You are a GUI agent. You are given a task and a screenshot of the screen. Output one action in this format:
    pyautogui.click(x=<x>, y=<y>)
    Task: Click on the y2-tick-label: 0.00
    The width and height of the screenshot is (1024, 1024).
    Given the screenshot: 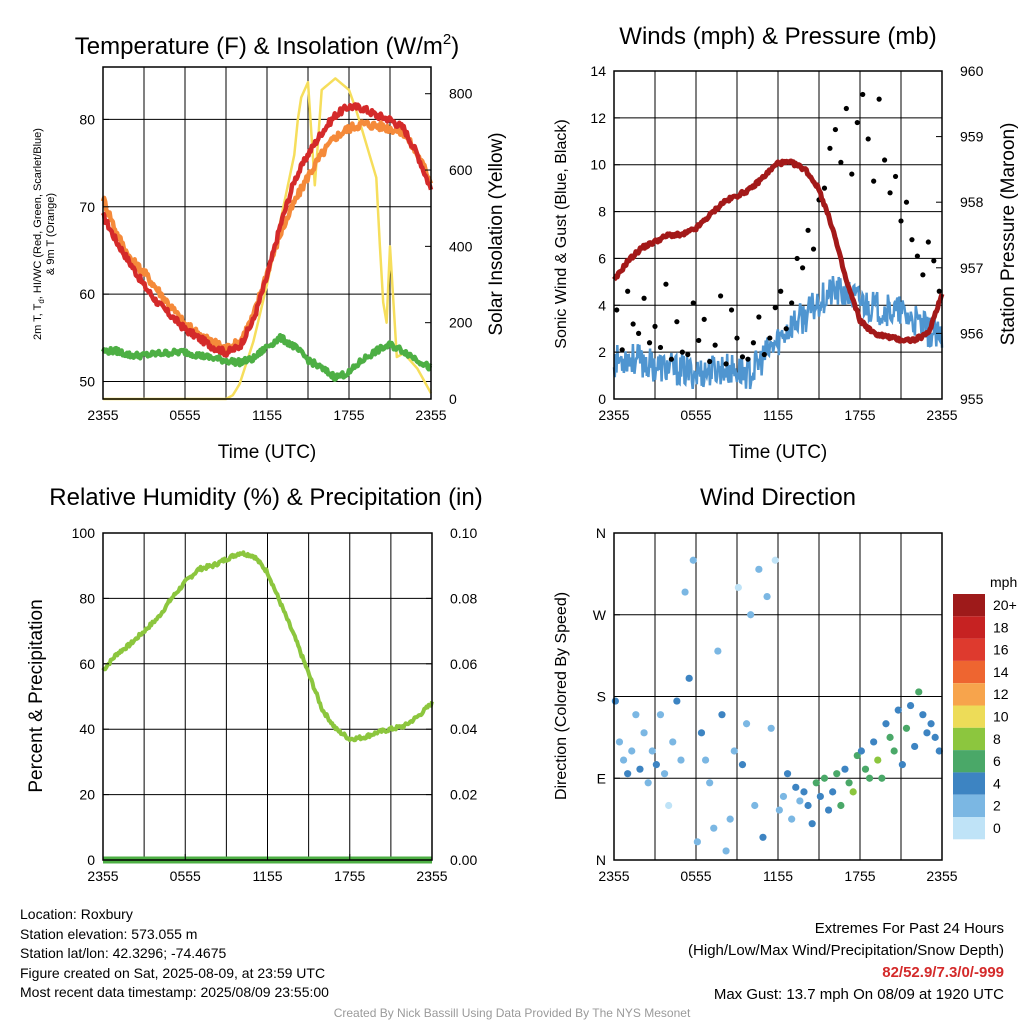 What is the action you would take?
    pyautogui.click(x=463, y=860)
    